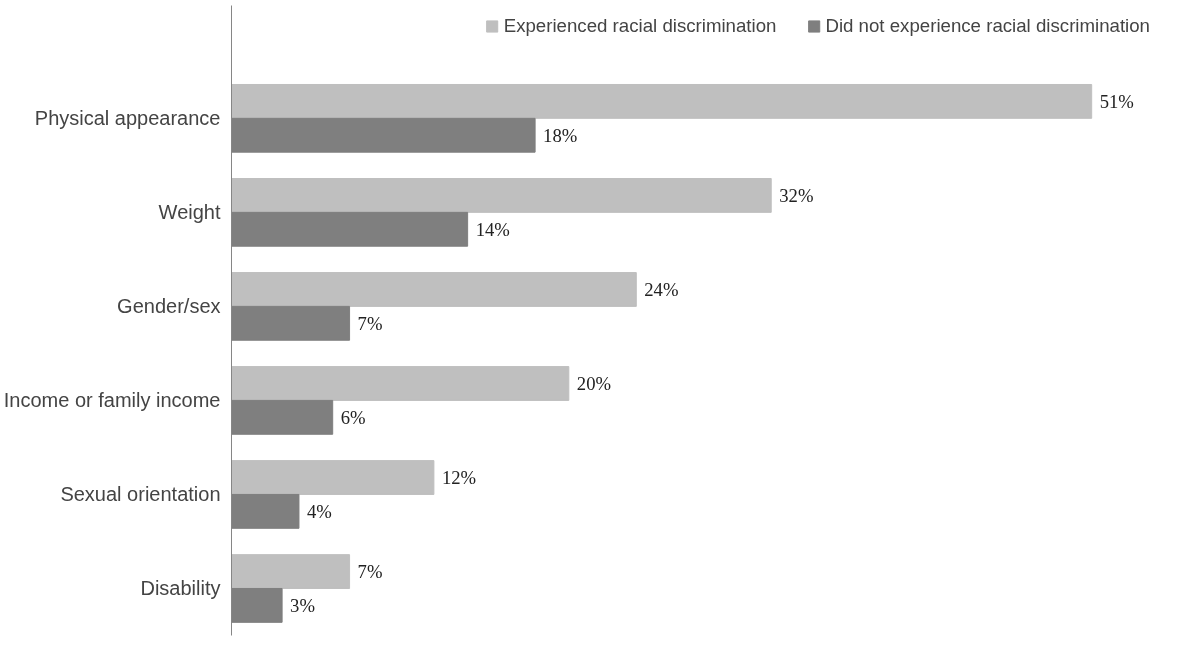 This screenshot has width=1199, height=662. What do you see at coordinates (140, 494) in the screenshot?
I see `y-tick-label: Sexual orientation` at bounding box center [140, 494].